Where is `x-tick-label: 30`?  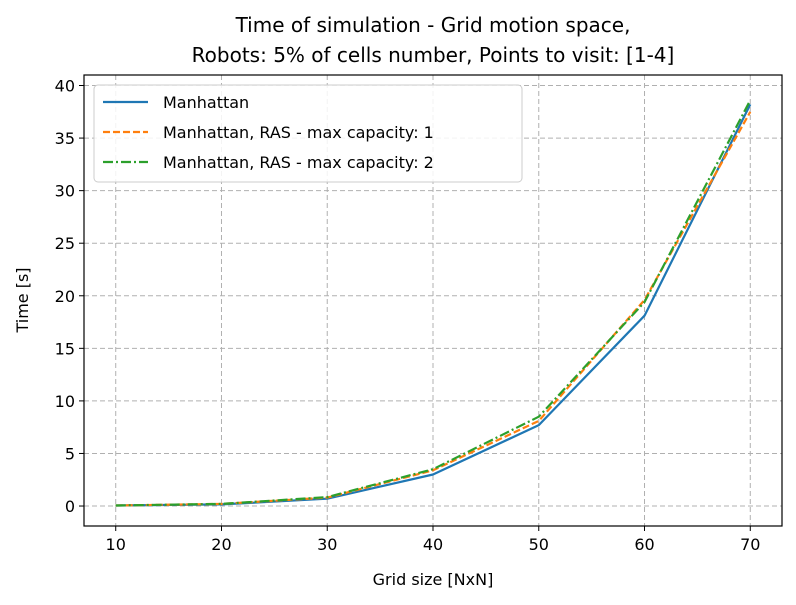
x-tick-label: 30 is located at coordinates (327, 544).